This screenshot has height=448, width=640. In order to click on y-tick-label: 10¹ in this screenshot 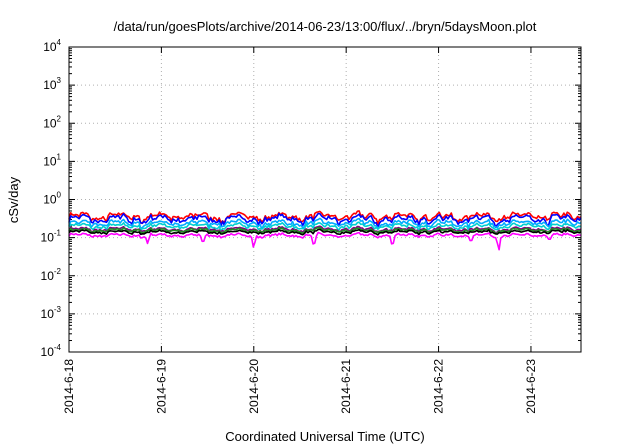, I will do `click(52, 160)`.